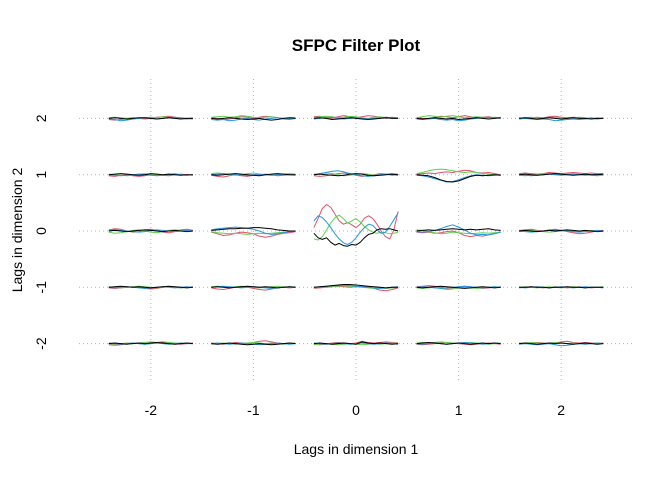 This screenshot has width=672, height=480. I want to click on y-tick-label: 1, so click(41, 175).